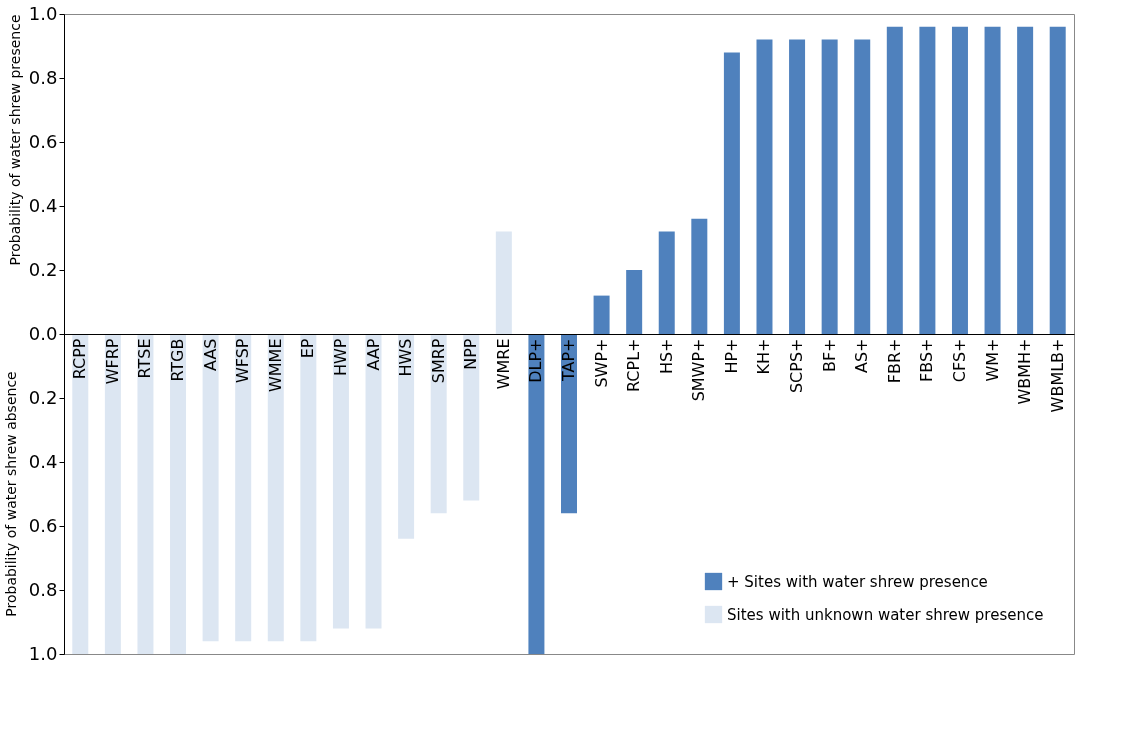 The height and width of the screenshot is (738, 1144). What do you see at coordinates (43, 333) in the screenshot?
I see `y-tick-label: 0.0` at bounding box center [43, 333].